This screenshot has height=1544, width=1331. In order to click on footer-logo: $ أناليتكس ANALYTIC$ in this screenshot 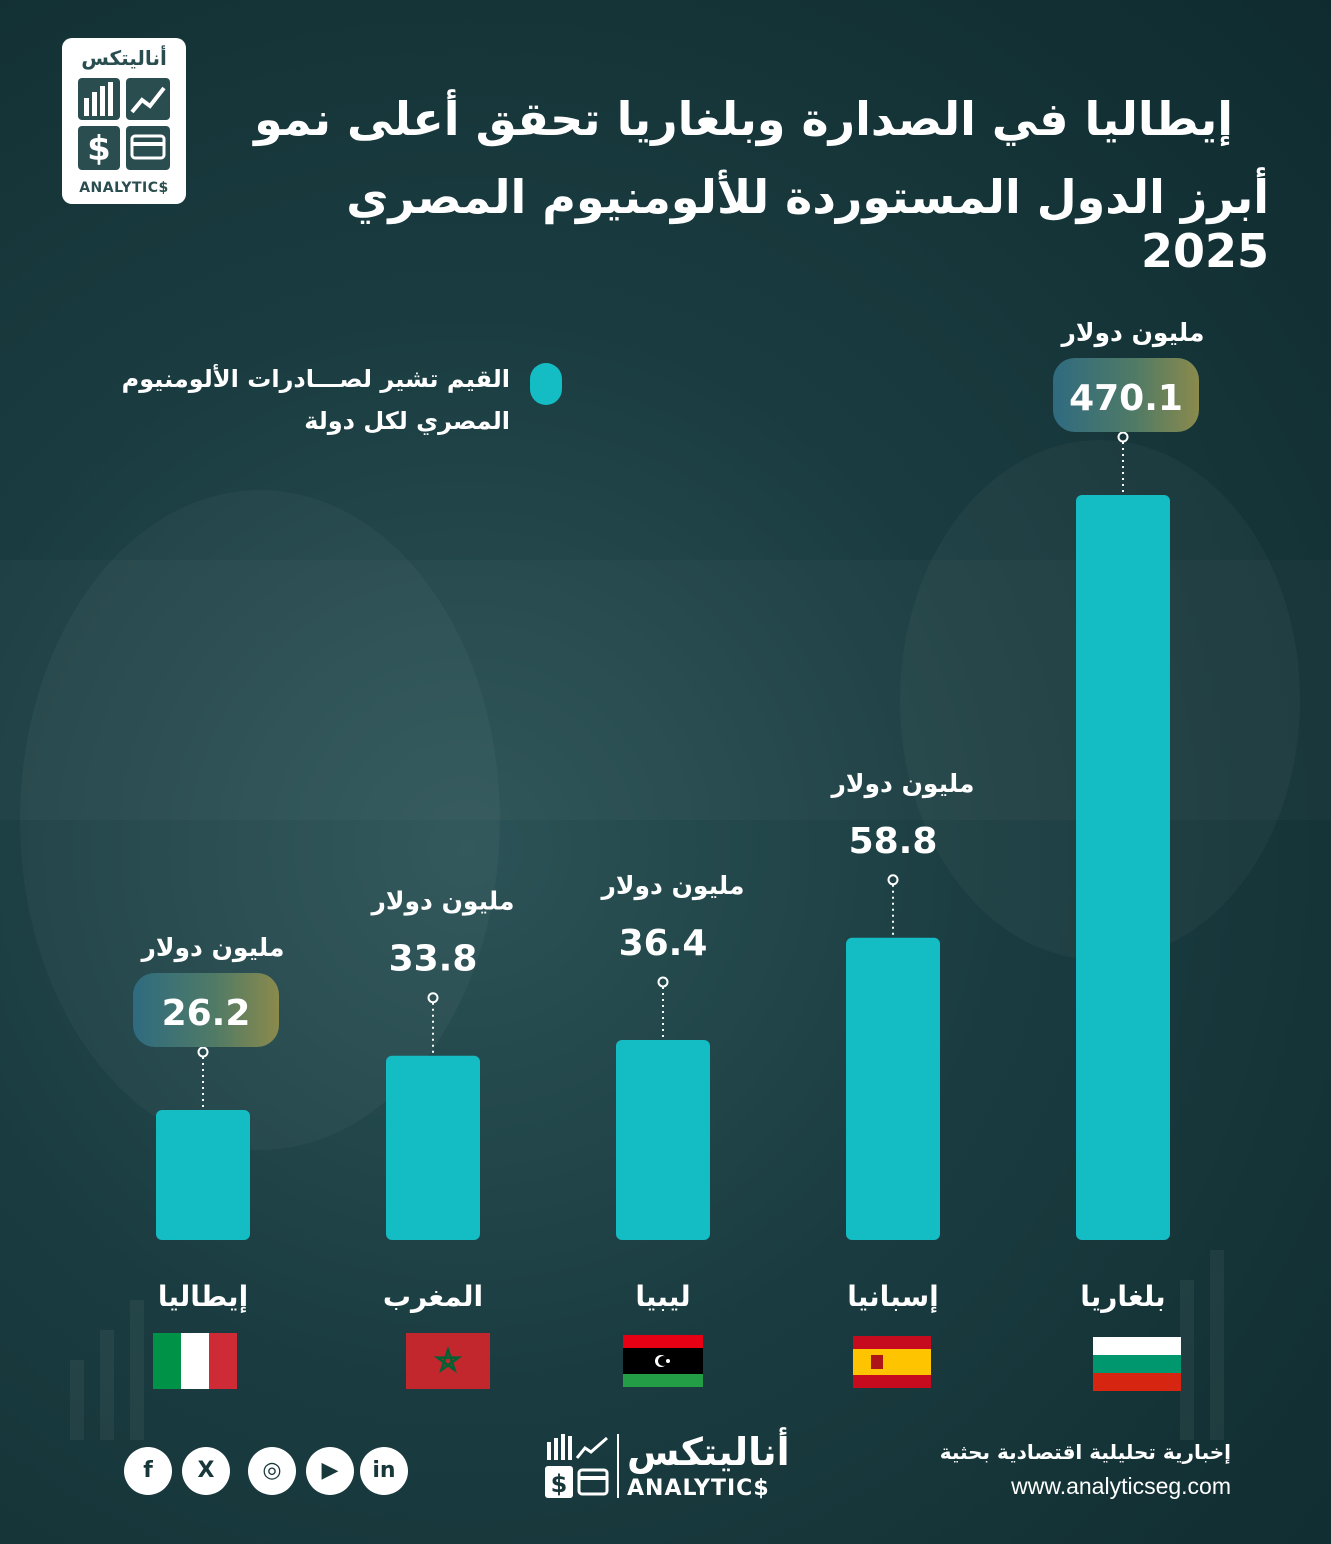, I will do `click(667, 1467)`.